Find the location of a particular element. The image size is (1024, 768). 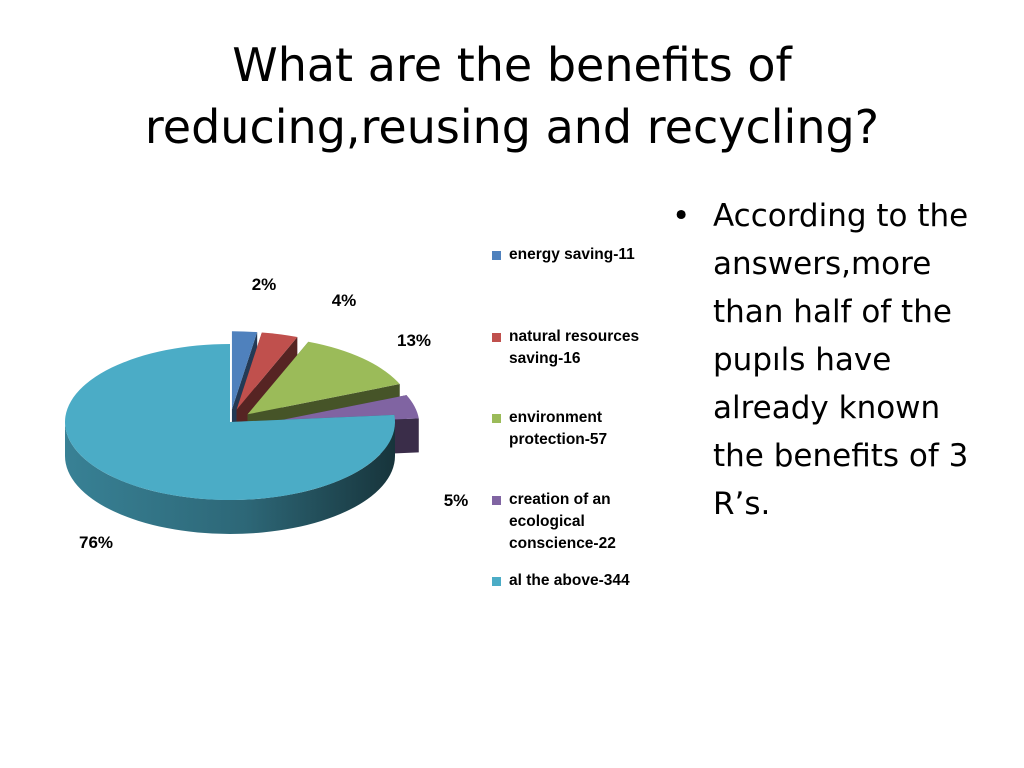

pie-percent-label: 13% is located at coordinates (414, 340).